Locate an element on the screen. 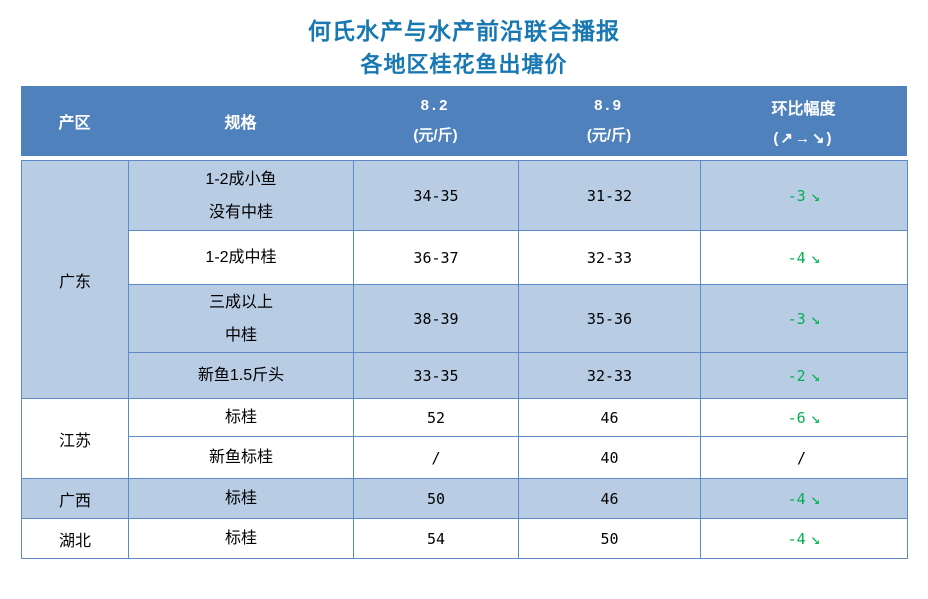  spec-line: 1-2成中桂 is located at coordinates (241, 257).